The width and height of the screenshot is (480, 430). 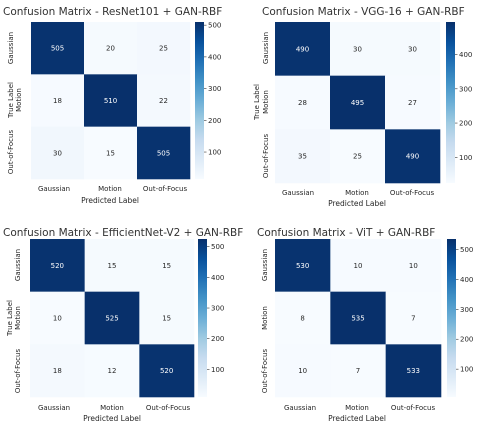 I want to click on cell-value-label: 505, so click(x=57, y=49).